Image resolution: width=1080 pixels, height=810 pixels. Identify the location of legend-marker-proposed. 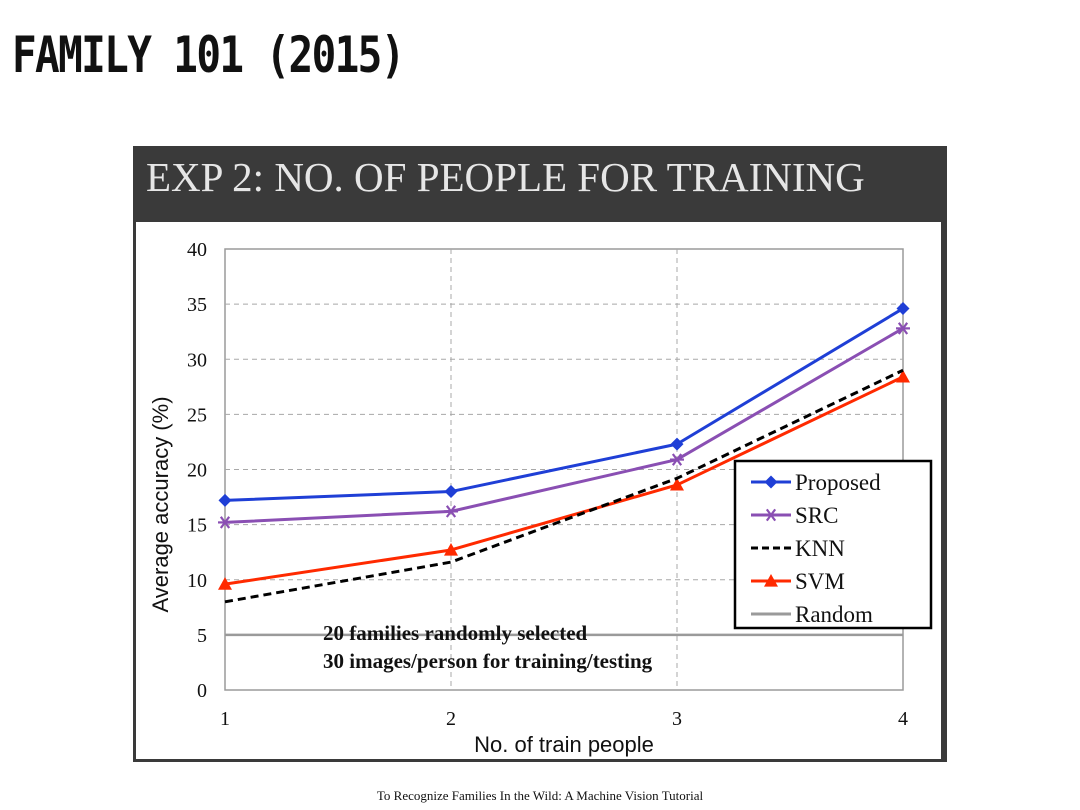
(771, 482).